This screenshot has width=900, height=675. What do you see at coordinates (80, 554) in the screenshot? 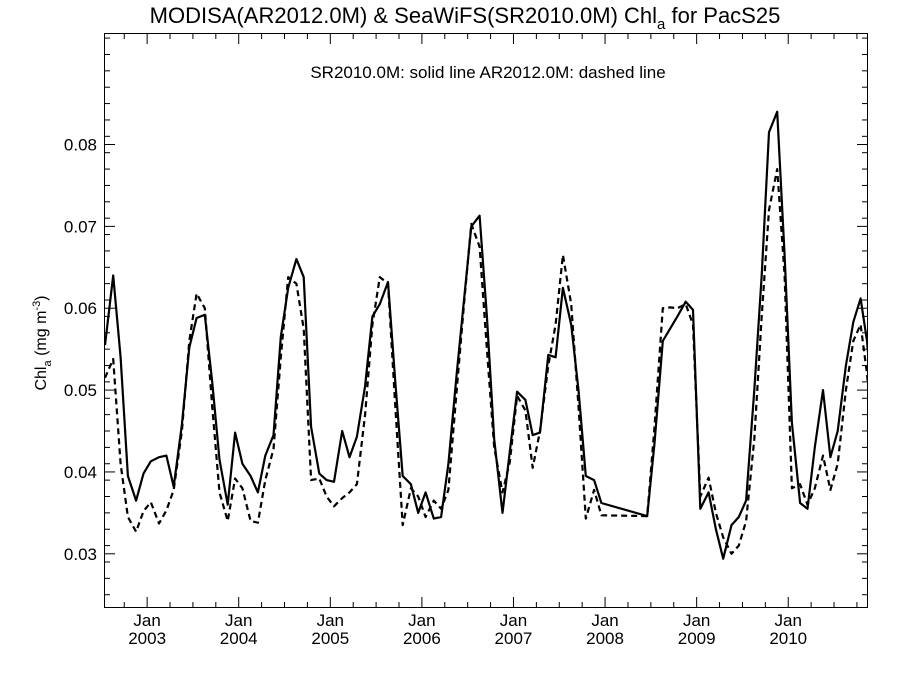
I see `y-tick-label: 0.03` at bounding box center [80, 554].